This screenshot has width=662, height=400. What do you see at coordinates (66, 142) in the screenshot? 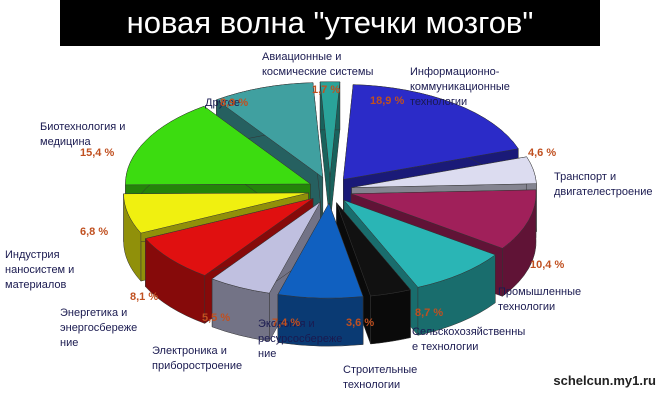
I see `category-label: медицина` at bounding box center [66, 142].